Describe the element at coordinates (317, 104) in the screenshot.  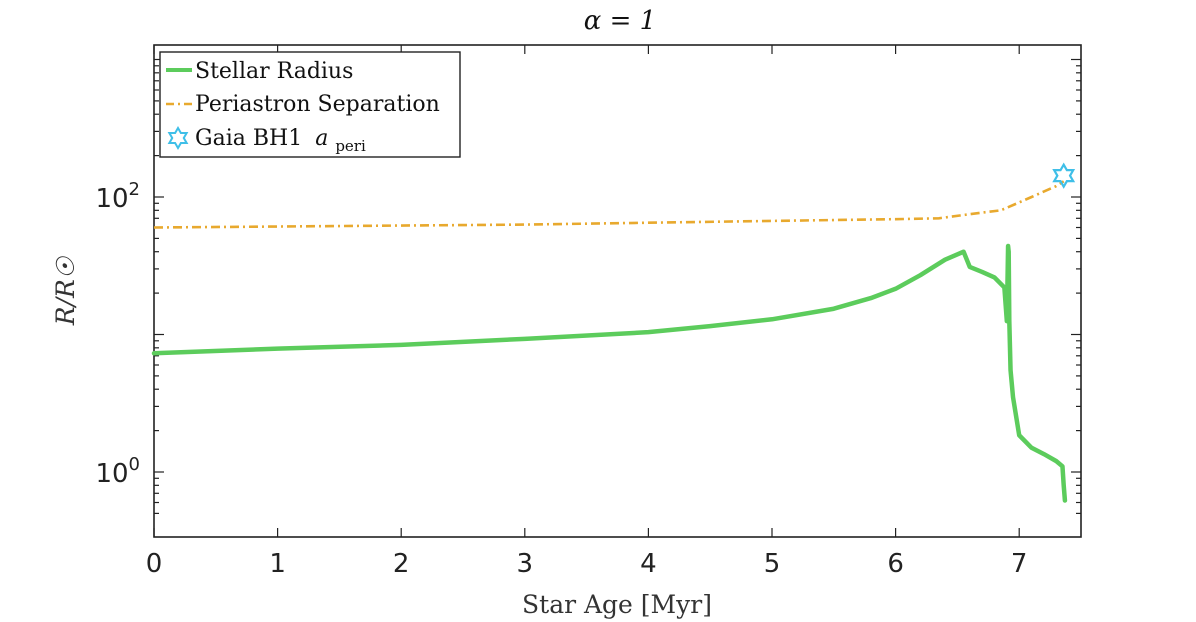
I see `legend-label-periastron: Periastron Separation` at that location.